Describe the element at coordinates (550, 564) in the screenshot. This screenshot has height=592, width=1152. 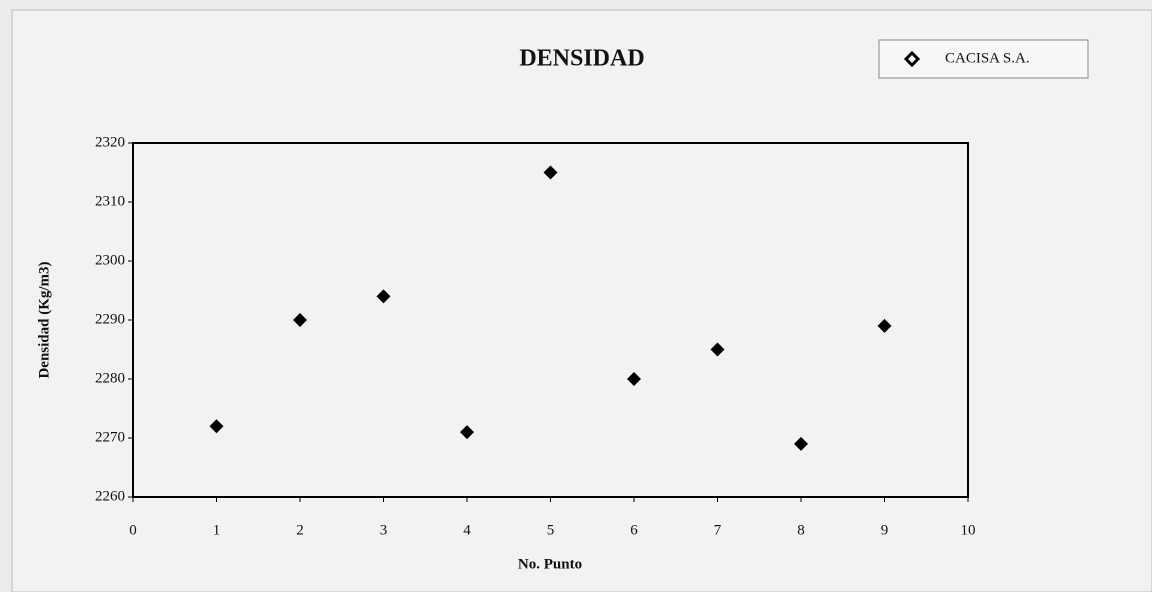
I see `x-axis-title: No. Punto` at that location.